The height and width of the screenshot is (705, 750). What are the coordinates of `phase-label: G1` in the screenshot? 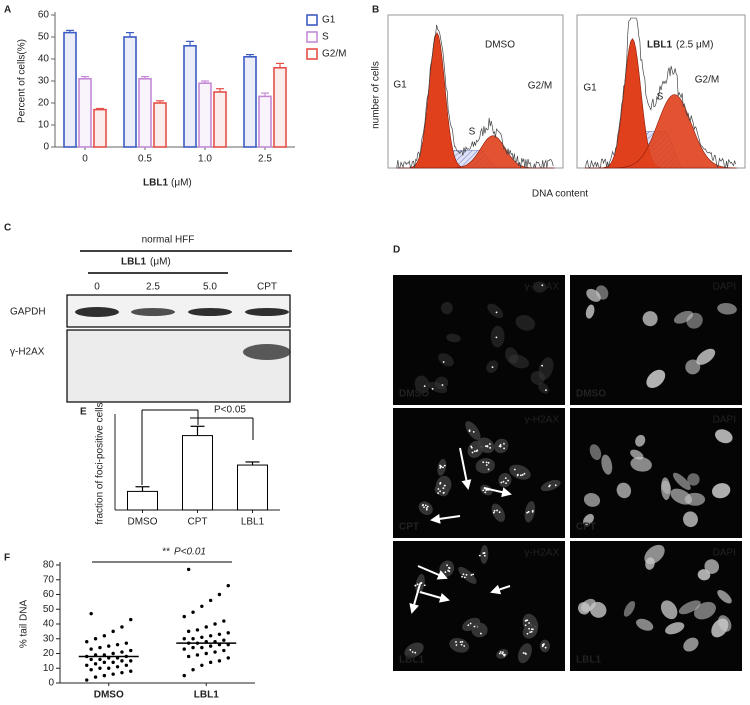 It's located at (400, 85).